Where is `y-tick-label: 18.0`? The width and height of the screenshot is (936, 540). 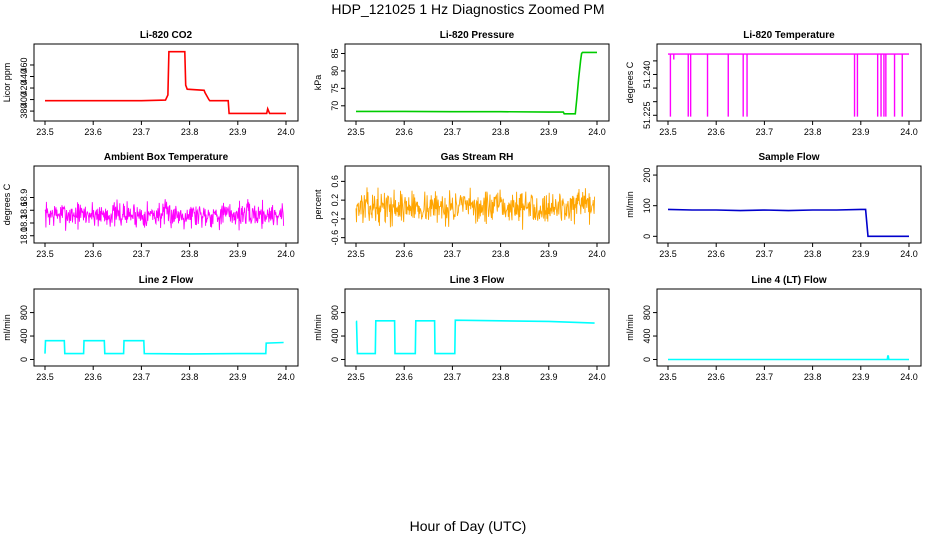 y-tick-label: 18.0 is located at coordinates (24, 236).